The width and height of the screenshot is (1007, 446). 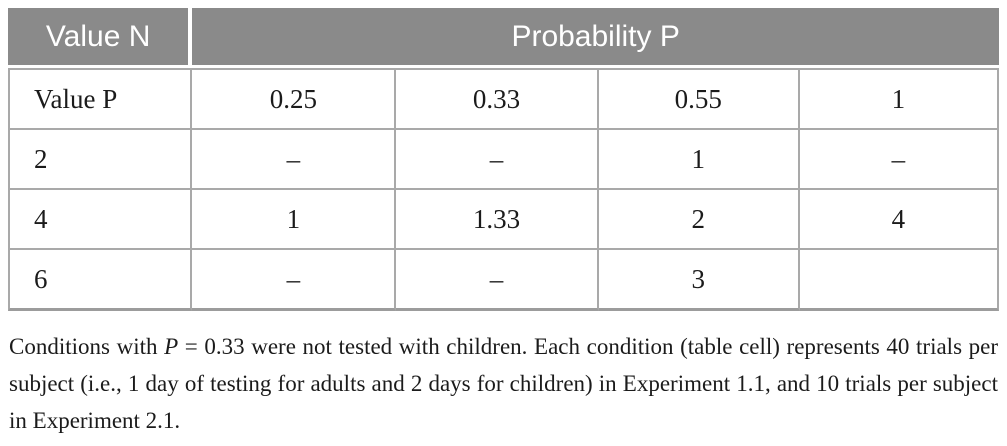 I want to click on table-cell: 2, so click(x=699, y=220).